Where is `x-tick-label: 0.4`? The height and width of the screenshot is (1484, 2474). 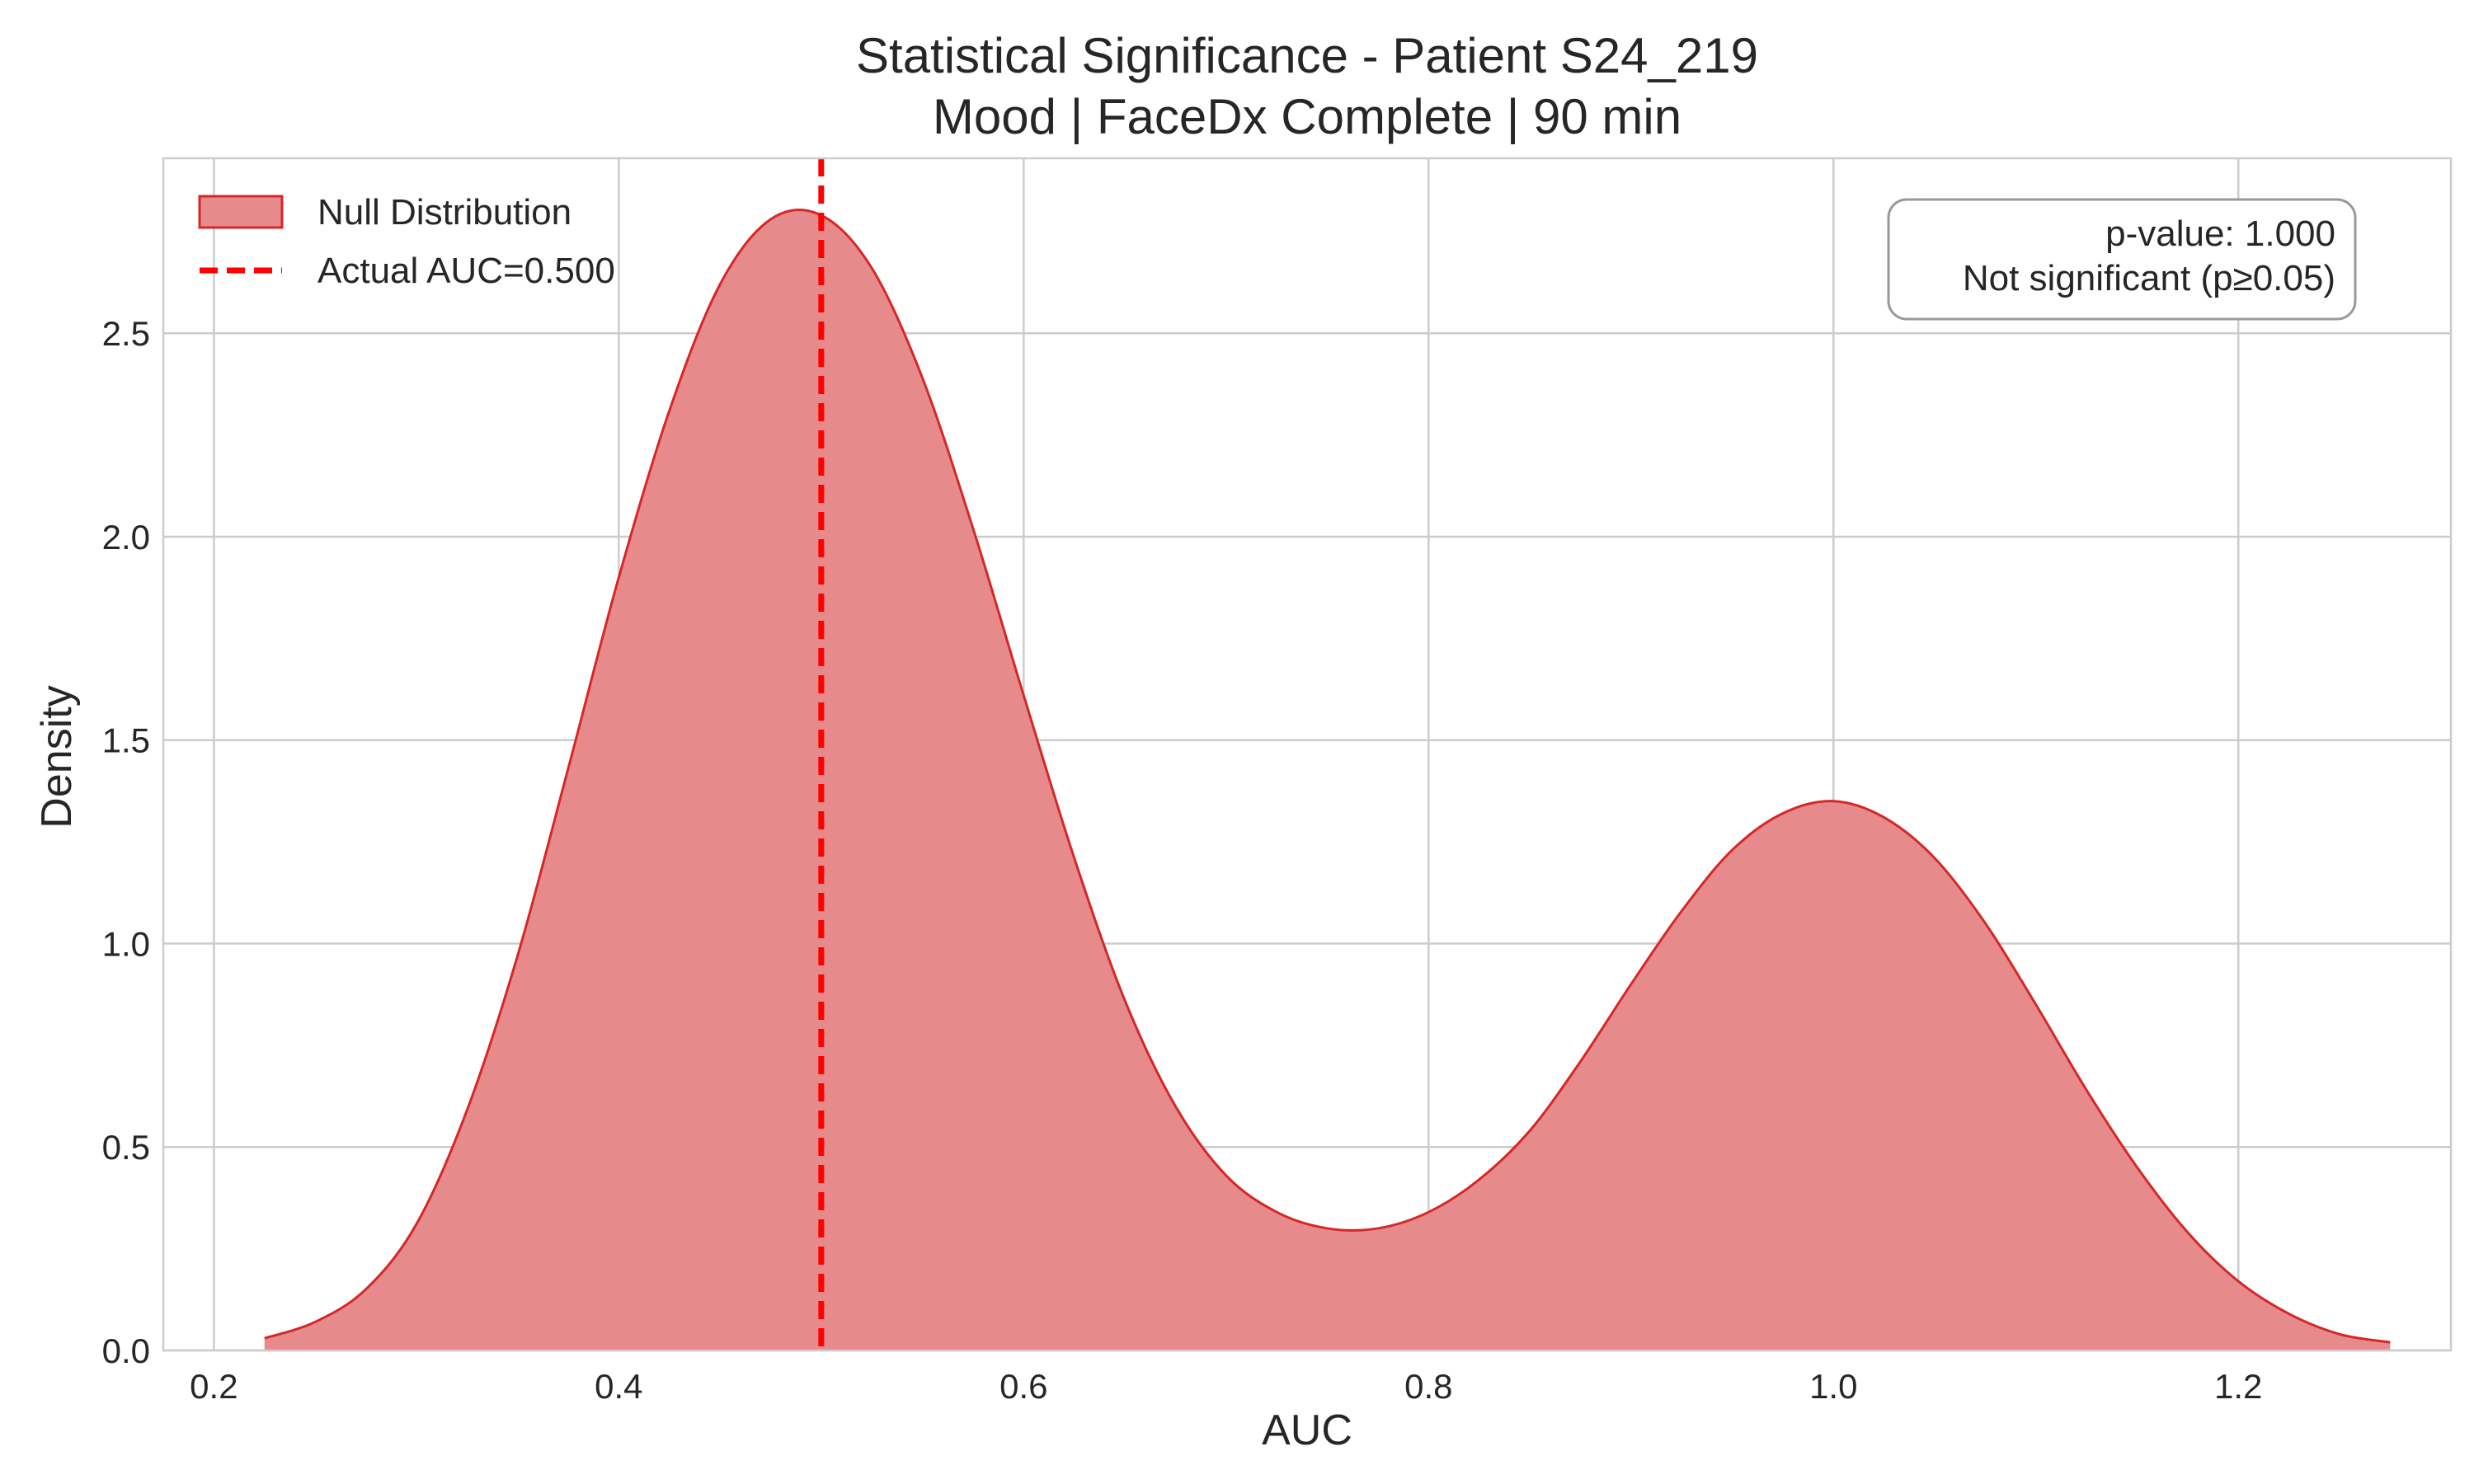
x-tick-label: 0.4 is located at coordinates (618, 1386).